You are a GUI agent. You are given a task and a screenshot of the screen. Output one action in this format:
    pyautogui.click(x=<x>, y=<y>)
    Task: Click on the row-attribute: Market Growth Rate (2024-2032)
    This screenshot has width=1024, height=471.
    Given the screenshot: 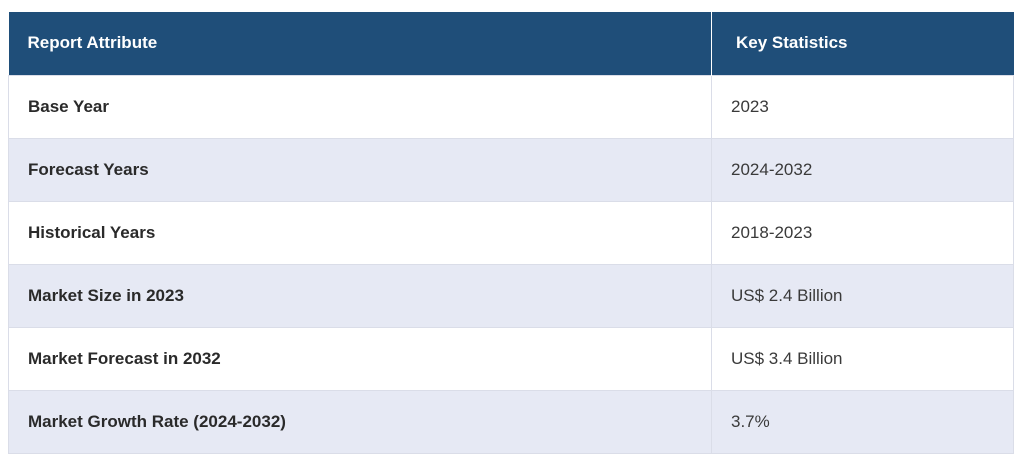 What is the action you would take?
    pyautogui.click(x=360, y=421)
    